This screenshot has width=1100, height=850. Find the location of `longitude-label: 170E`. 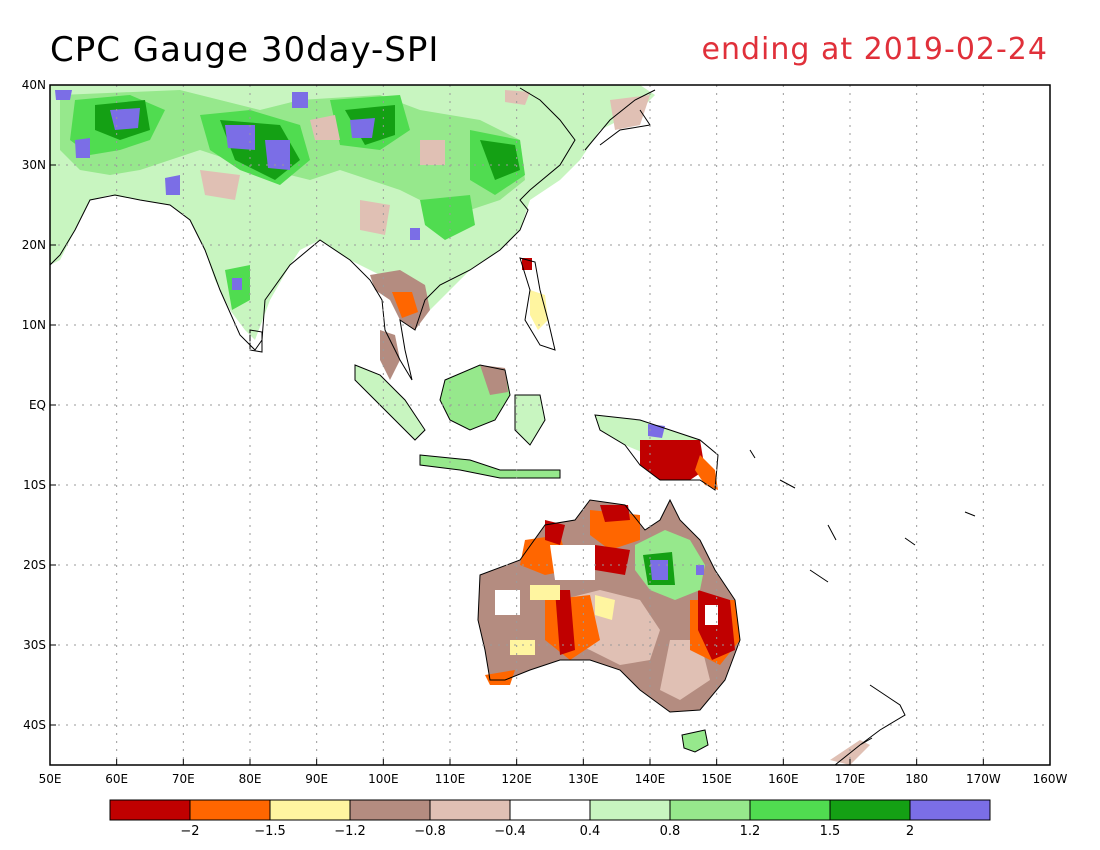

longitude-label: 170E is located at coordinates (850, 779).